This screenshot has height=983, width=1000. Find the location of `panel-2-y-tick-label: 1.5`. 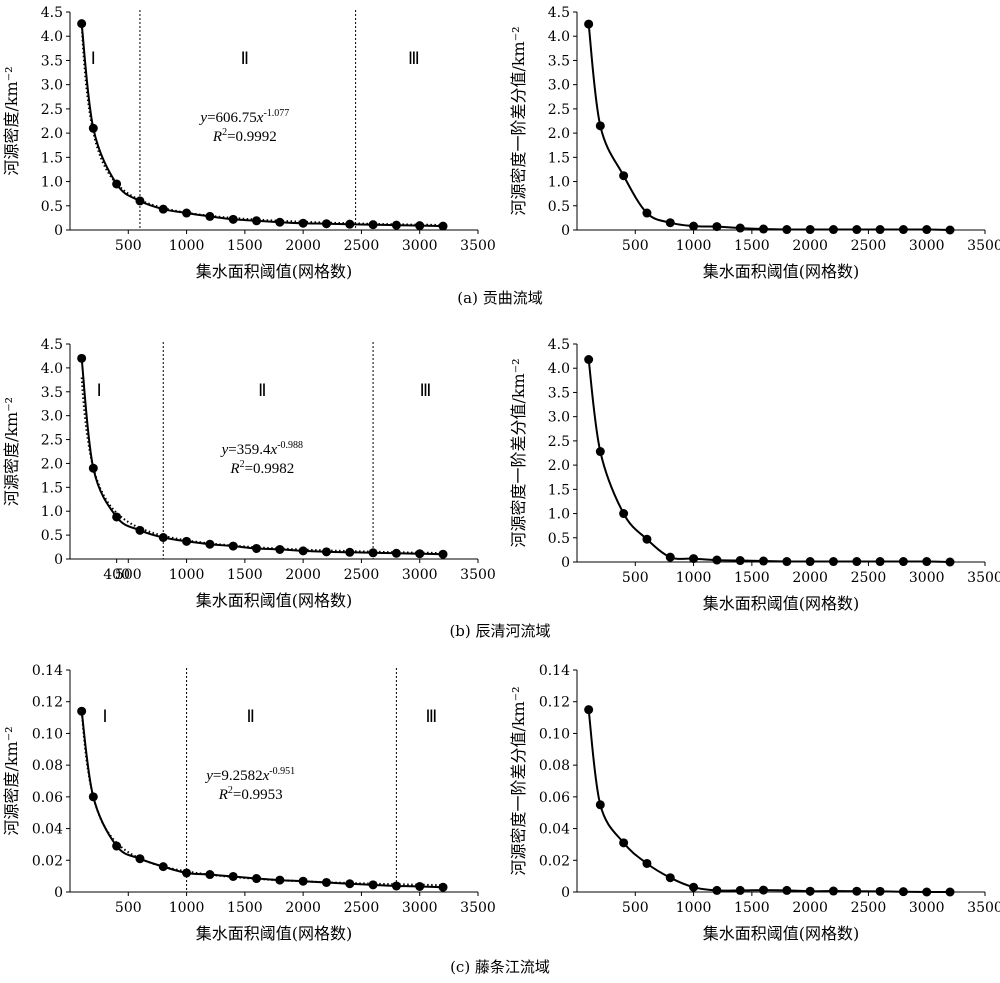

panel-2-y-tick-label: 1.5 is located at coordinates (559, 158).